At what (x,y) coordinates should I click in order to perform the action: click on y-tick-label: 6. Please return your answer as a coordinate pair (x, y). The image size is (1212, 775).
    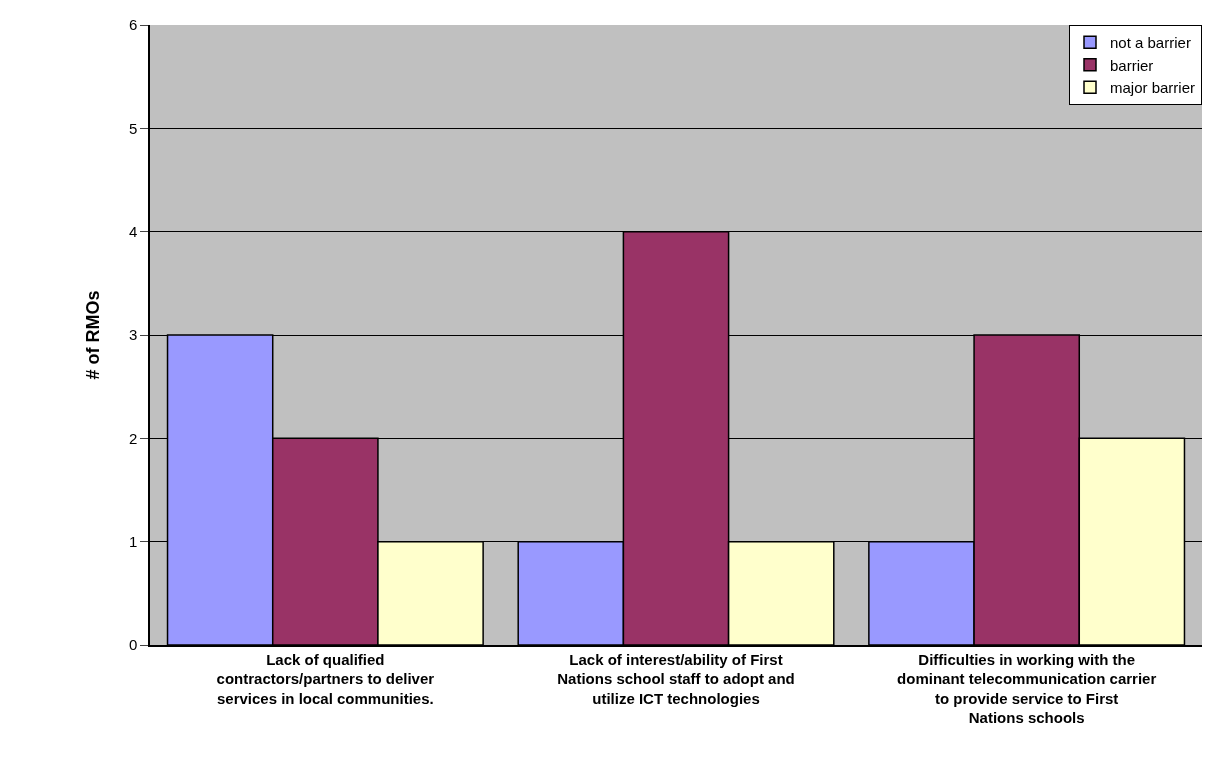
    Looking at the image, I should click on (133, 25).